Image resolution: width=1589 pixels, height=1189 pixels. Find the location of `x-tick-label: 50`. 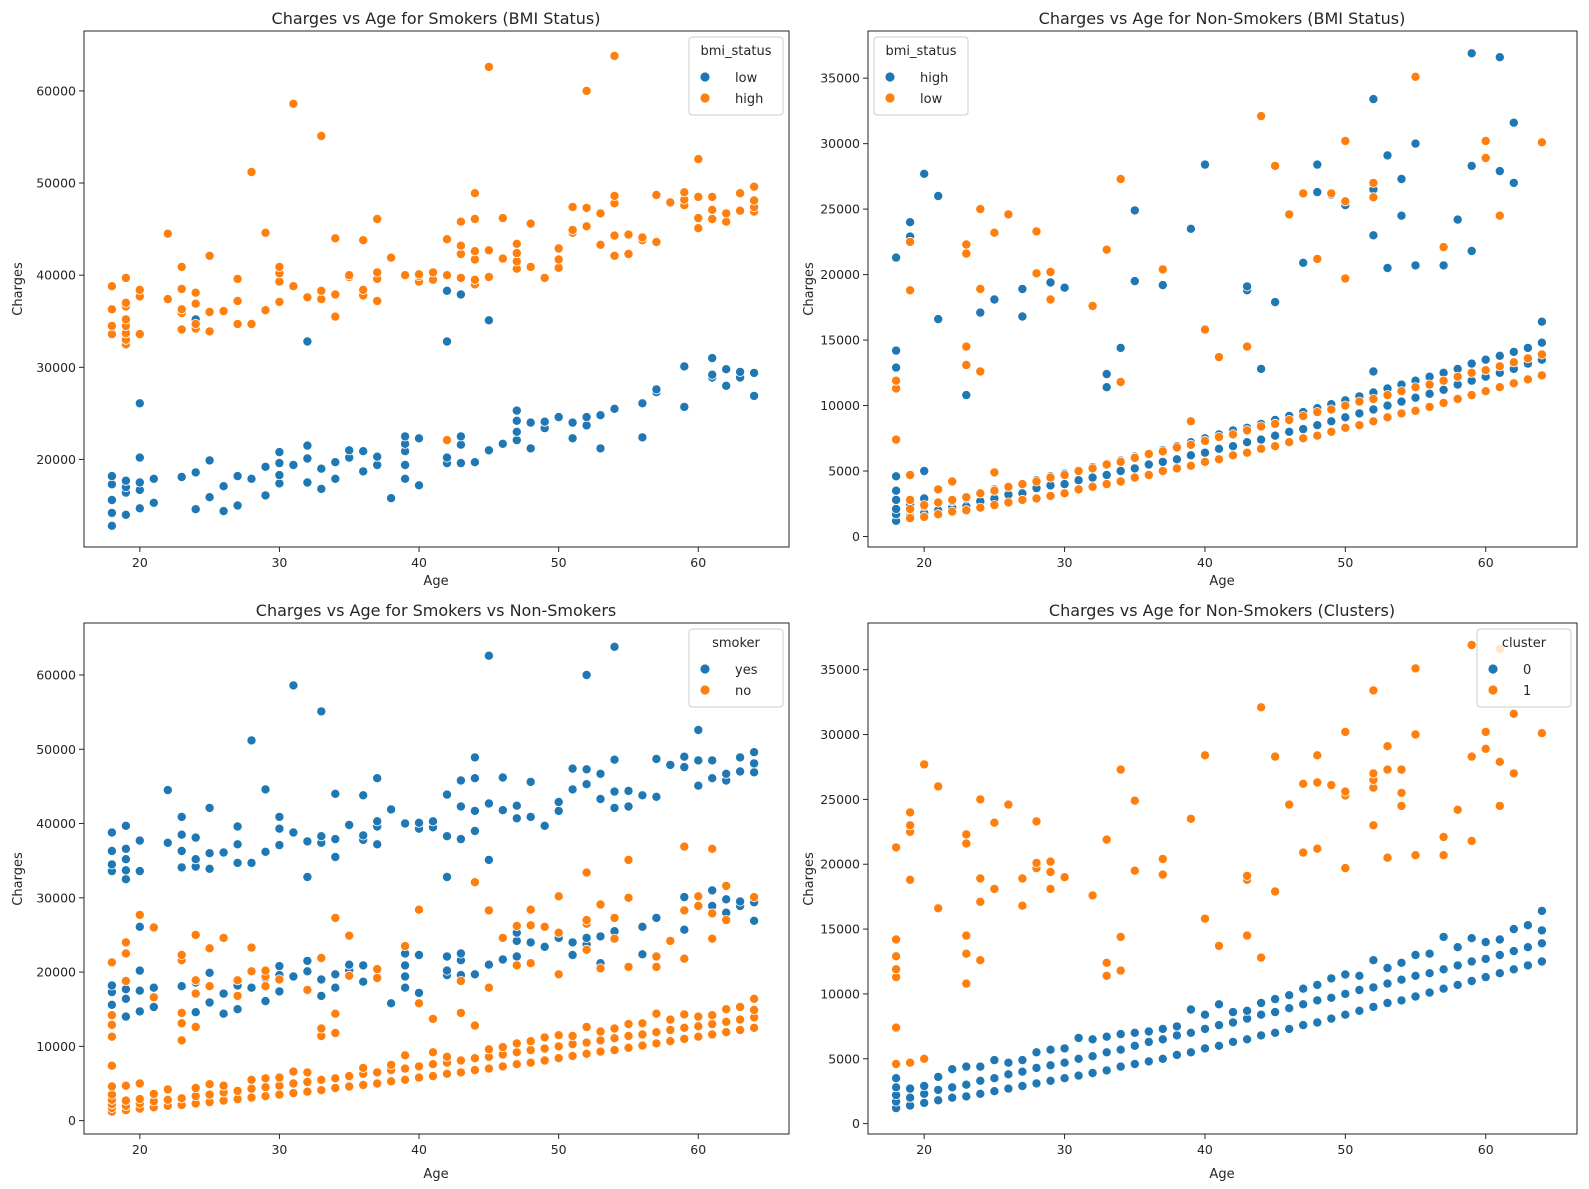

x-tick-label: 50 is located at coordinates (559, 562).